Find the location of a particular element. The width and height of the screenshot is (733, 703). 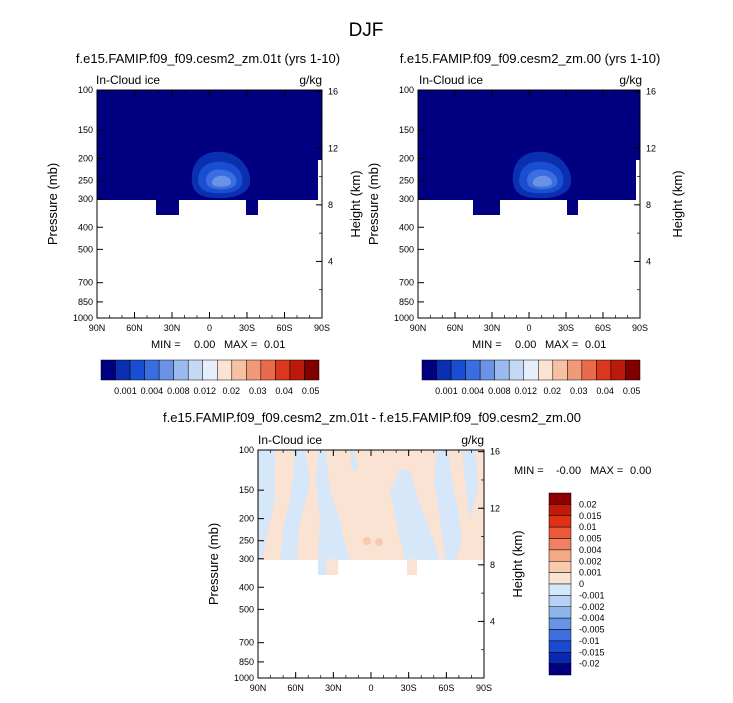

panel-1-y2label: Height (km) is located at coordinates (355, 203).